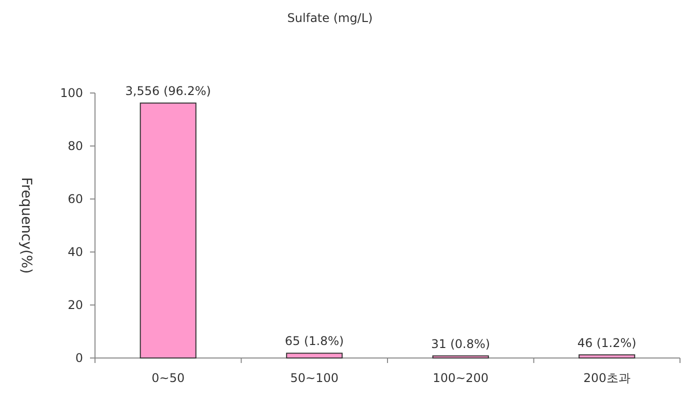  What do you see at coordinates (26, 225) in the screenshot?
I see `y-axis-title: Frequency(%)` at bounding box center [26, 225].